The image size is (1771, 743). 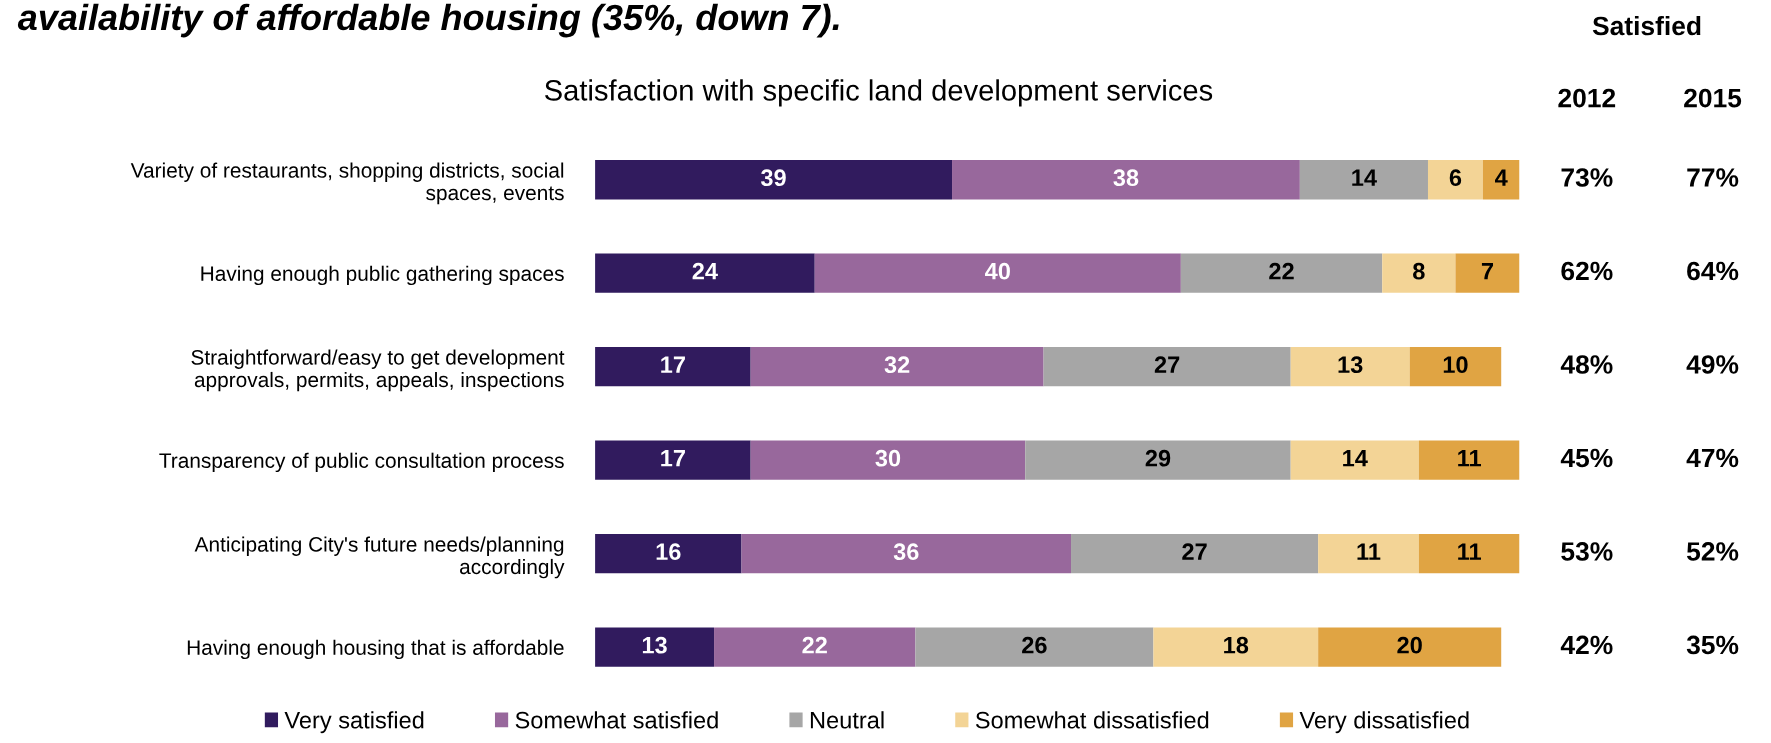 I want to click on data-label: 39, so click(x=773, y=178).